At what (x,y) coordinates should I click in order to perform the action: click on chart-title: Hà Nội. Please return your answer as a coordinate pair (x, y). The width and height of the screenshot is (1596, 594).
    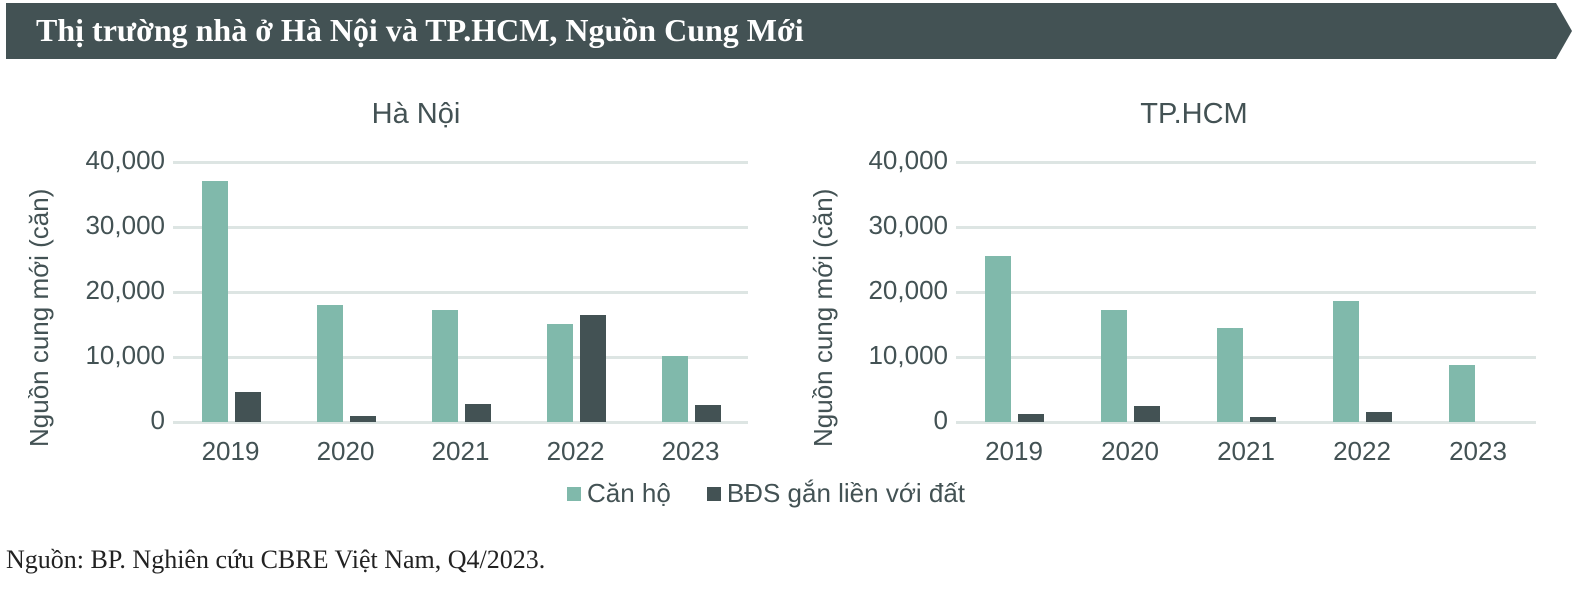
    Looking at the image, I should click on (416, 114).